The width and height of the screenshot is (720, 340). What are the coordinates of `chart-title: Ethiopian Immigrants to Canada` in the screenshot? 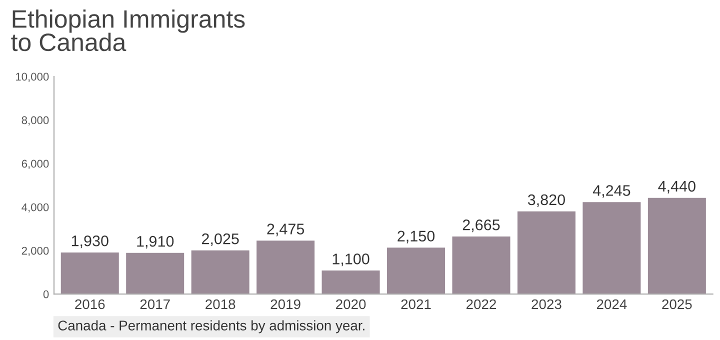 It's located at (128, 30).